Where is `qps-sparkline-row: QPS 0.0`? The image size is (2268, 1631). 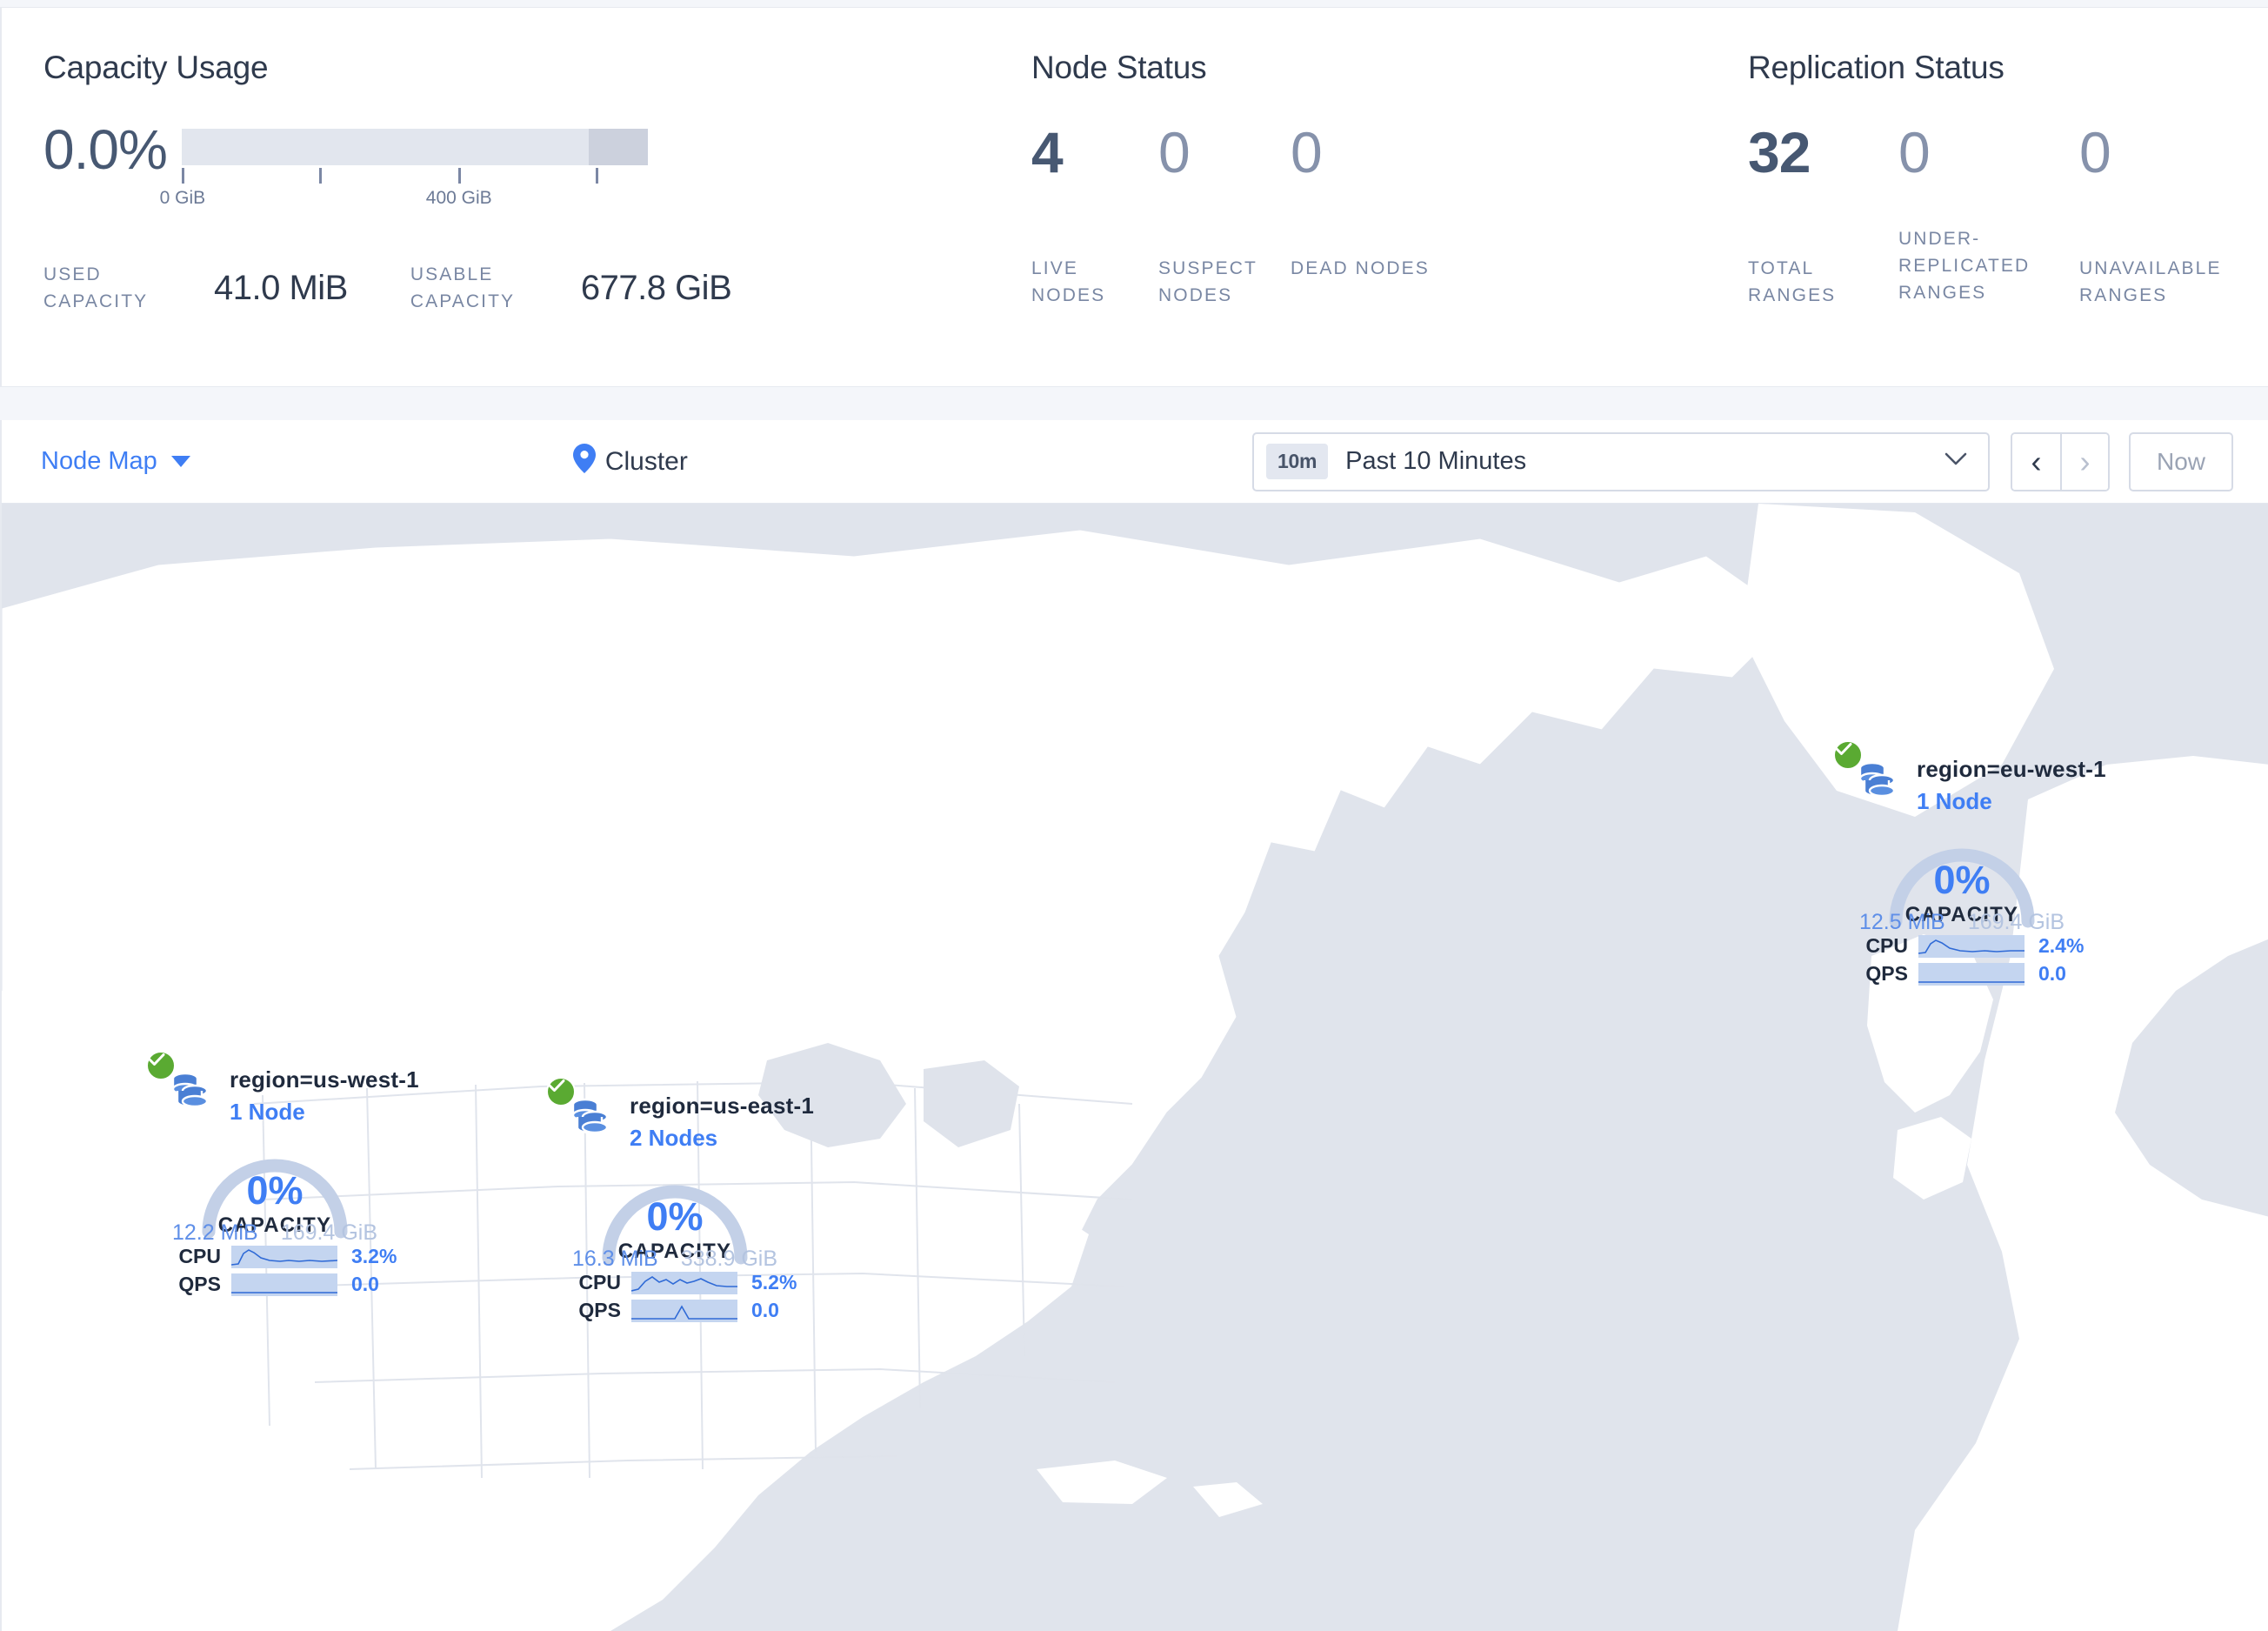
qps-sparkline-row: QPS 0.0 is located at coordinates (691, 1310).